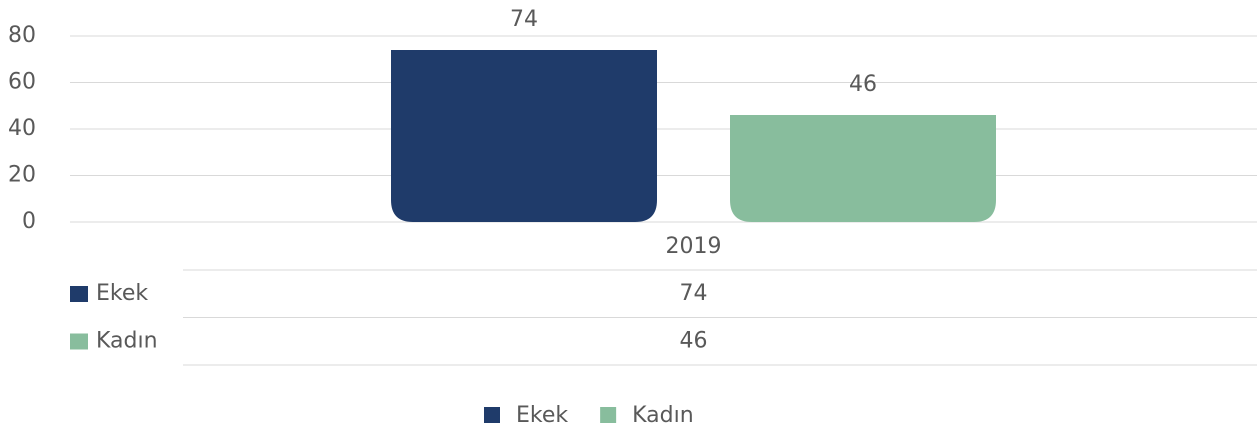 This screenshot has height=435, width=1257. What do you see at coordinates (22, 35) in the screenshot?
I see `y-tick-label: 80` at bounding box center [22, 35].